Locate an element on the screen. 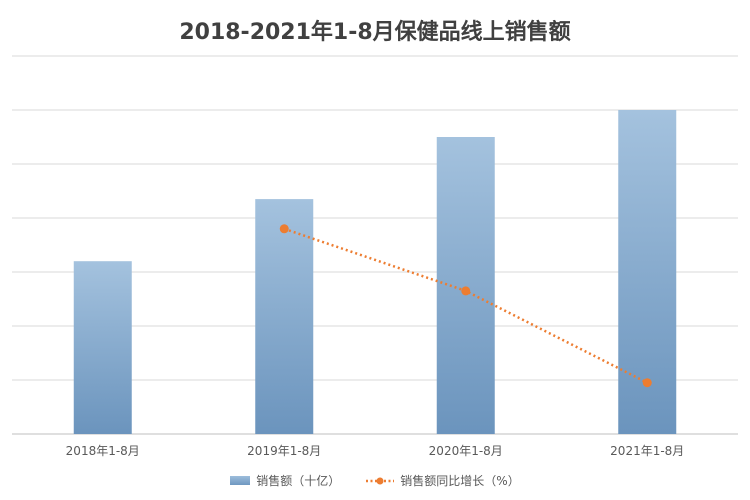 This screenshot has width=750, height=500. legend-bar-swatch is located at coordinates (240, 480).